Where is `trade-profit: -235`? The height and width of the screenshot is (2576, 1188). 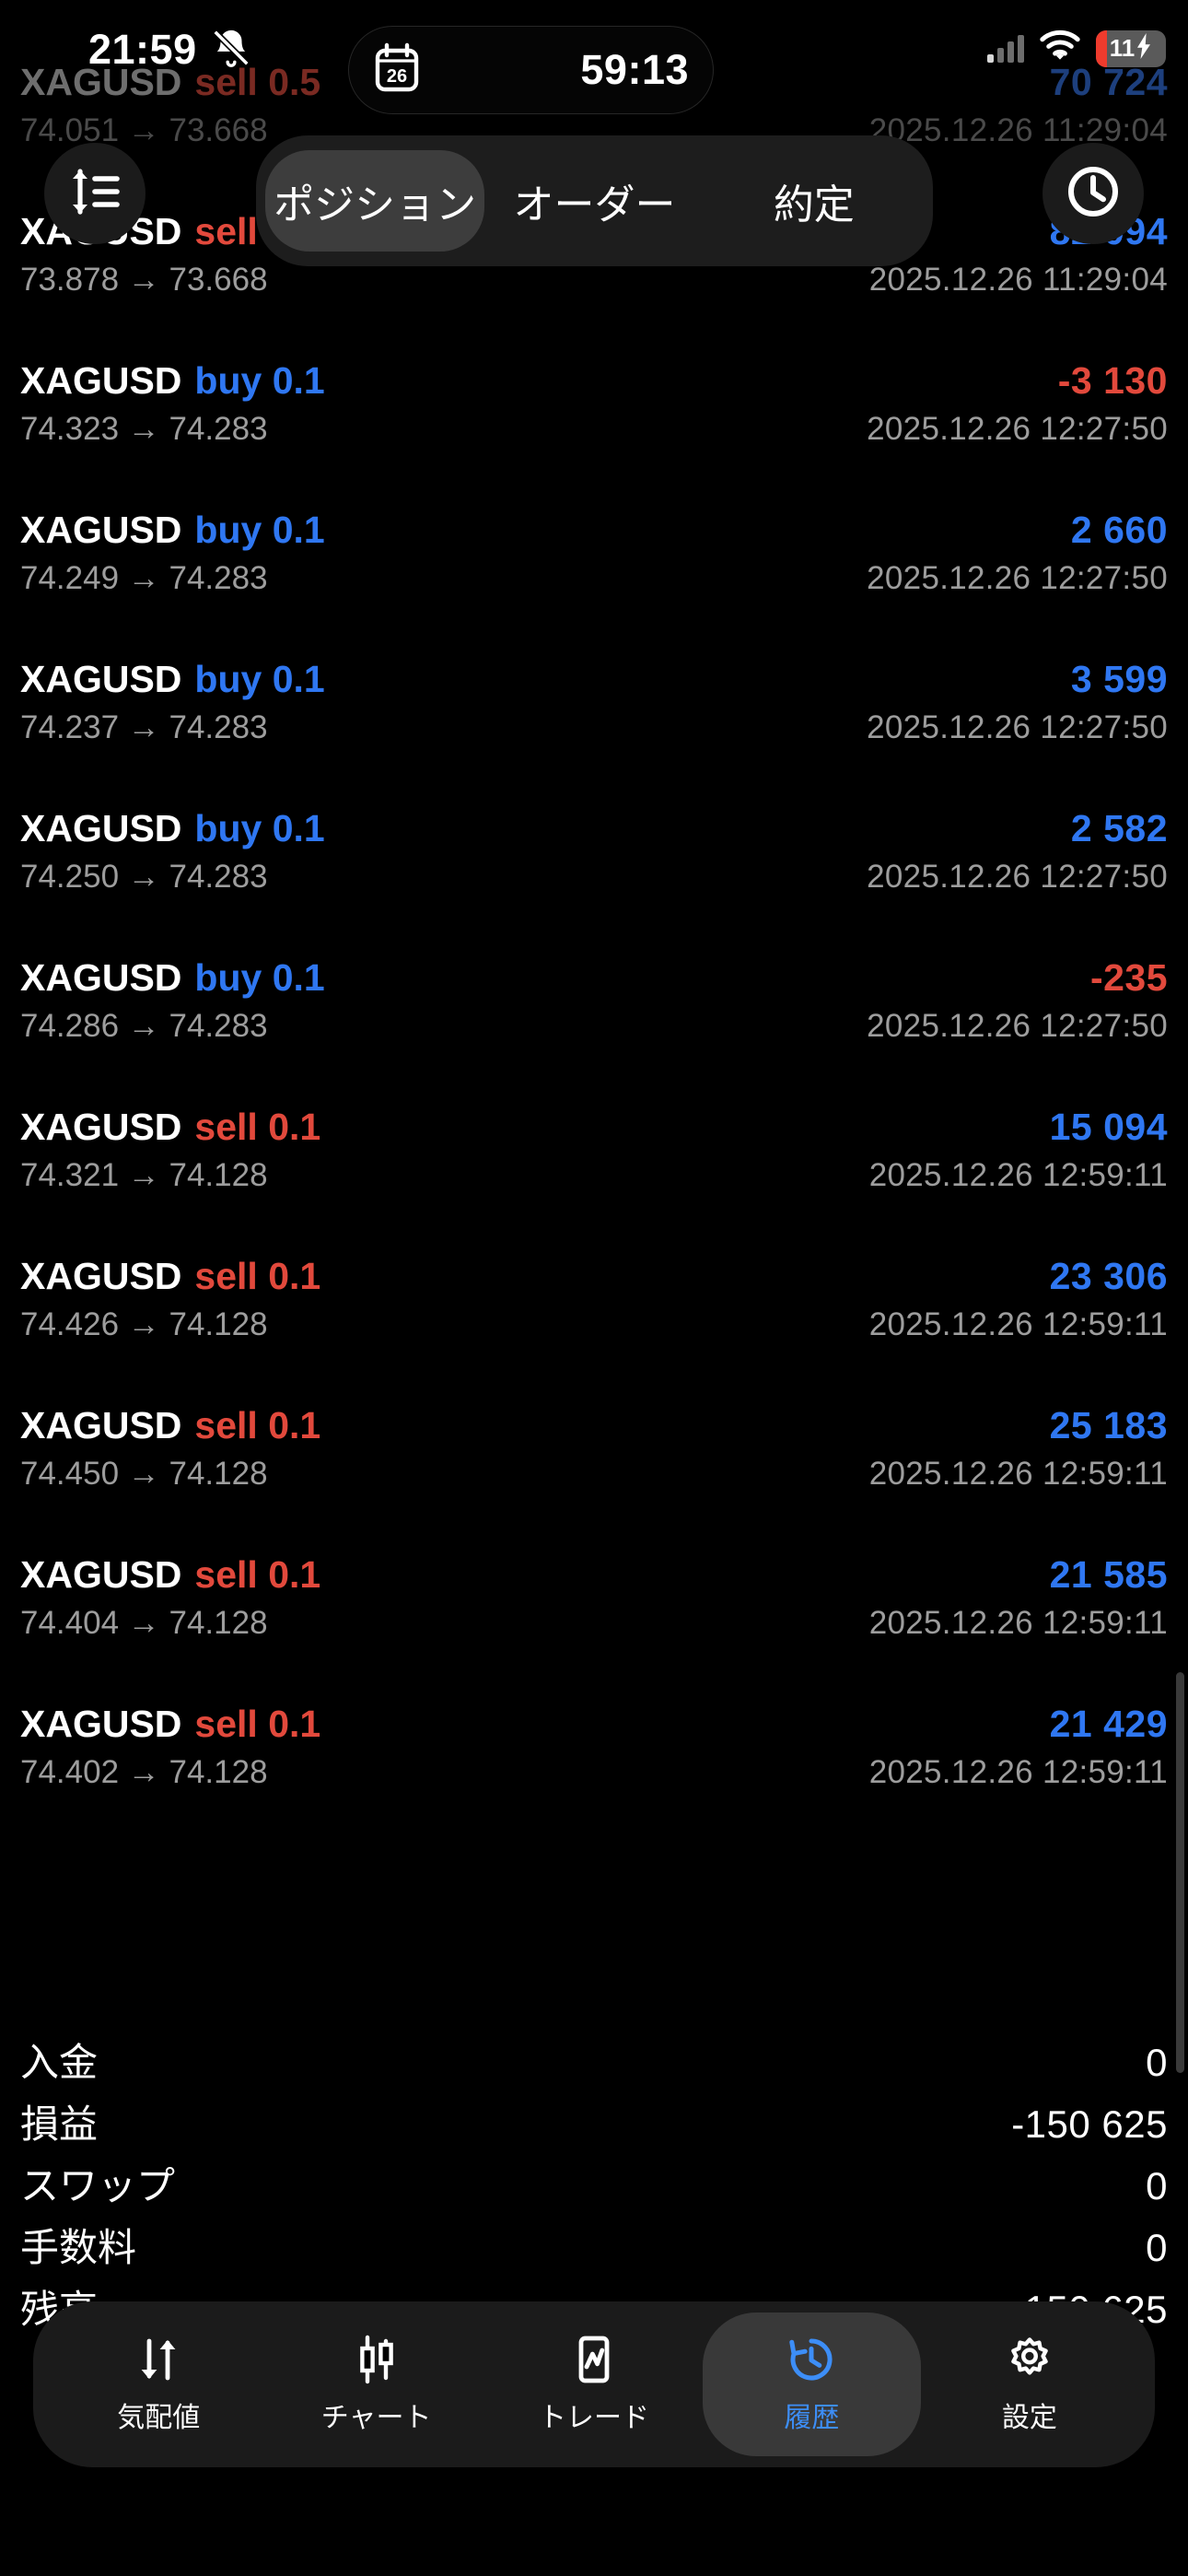 trade-profit: -235 is located at coordinates (1128, 978).